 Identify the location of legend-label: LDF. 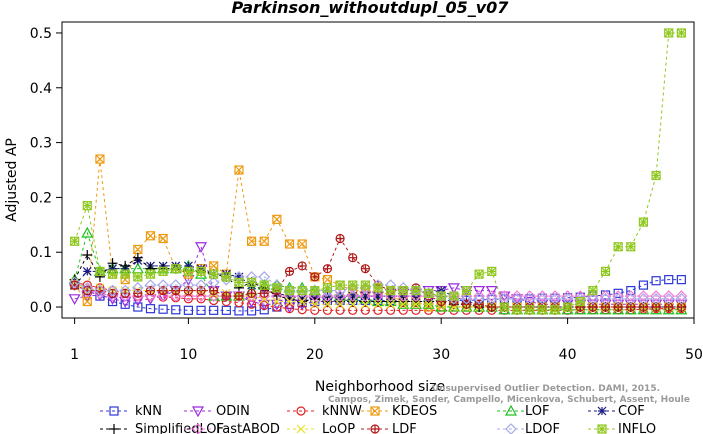
(404, 428).